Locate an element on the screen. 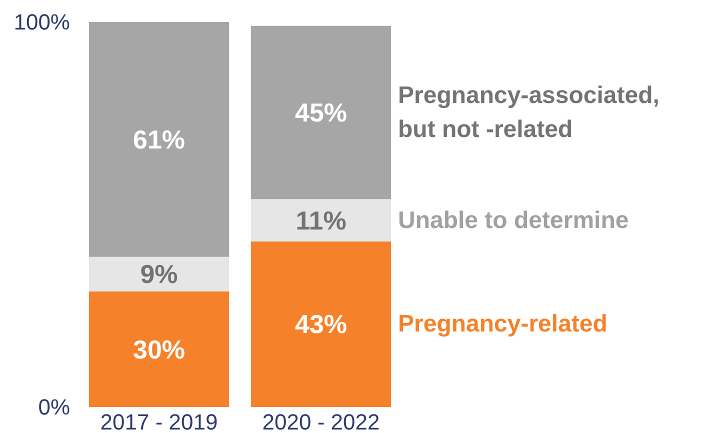 This screenshot has width=706, height=433. data-label: 30% is located at coordinates (159, 349).